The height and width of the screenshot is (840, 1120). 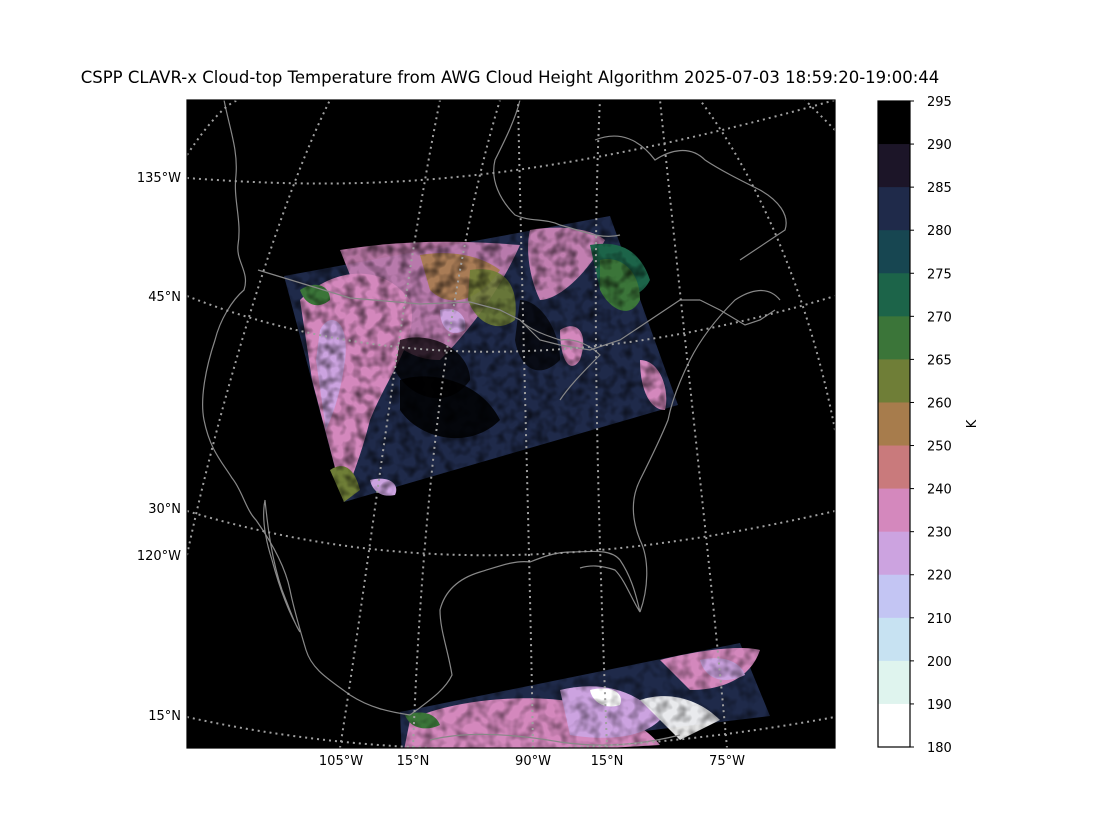 What do you see at coordinates (533, 761) in the screenshot?
I see `lon-label-2: 90°W` at bounding box center [533, 761].